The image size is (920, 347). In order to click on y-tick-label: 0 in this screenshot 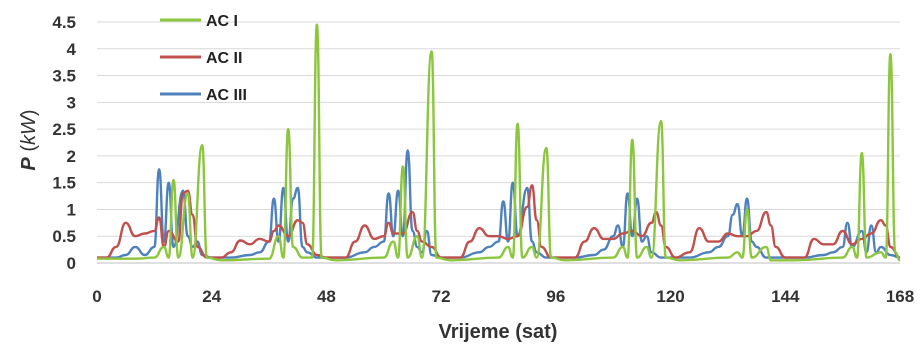, I will do `click(71, 263)`.